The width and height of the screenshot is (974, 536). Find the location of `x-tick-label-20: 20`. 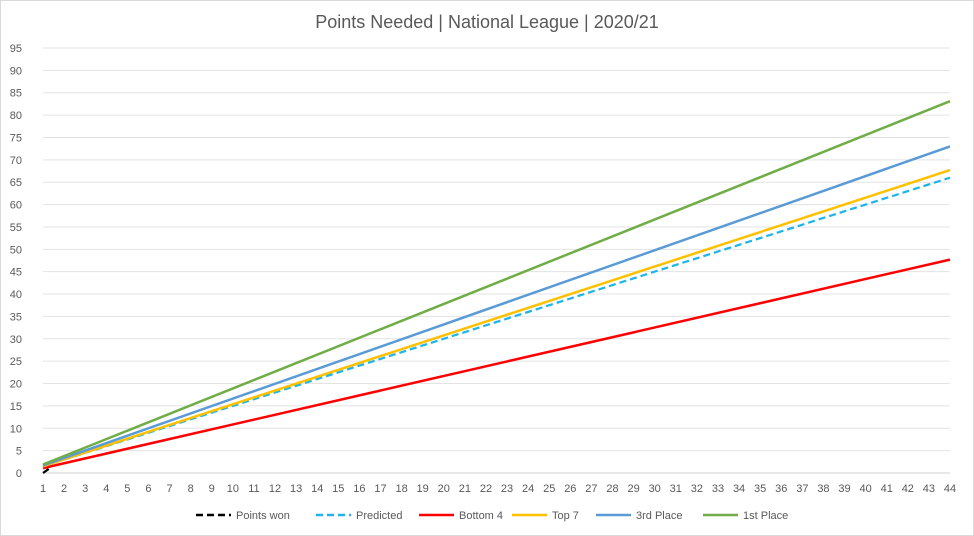

x-tick-label-20: 20 is located at coordinates (444, 489).